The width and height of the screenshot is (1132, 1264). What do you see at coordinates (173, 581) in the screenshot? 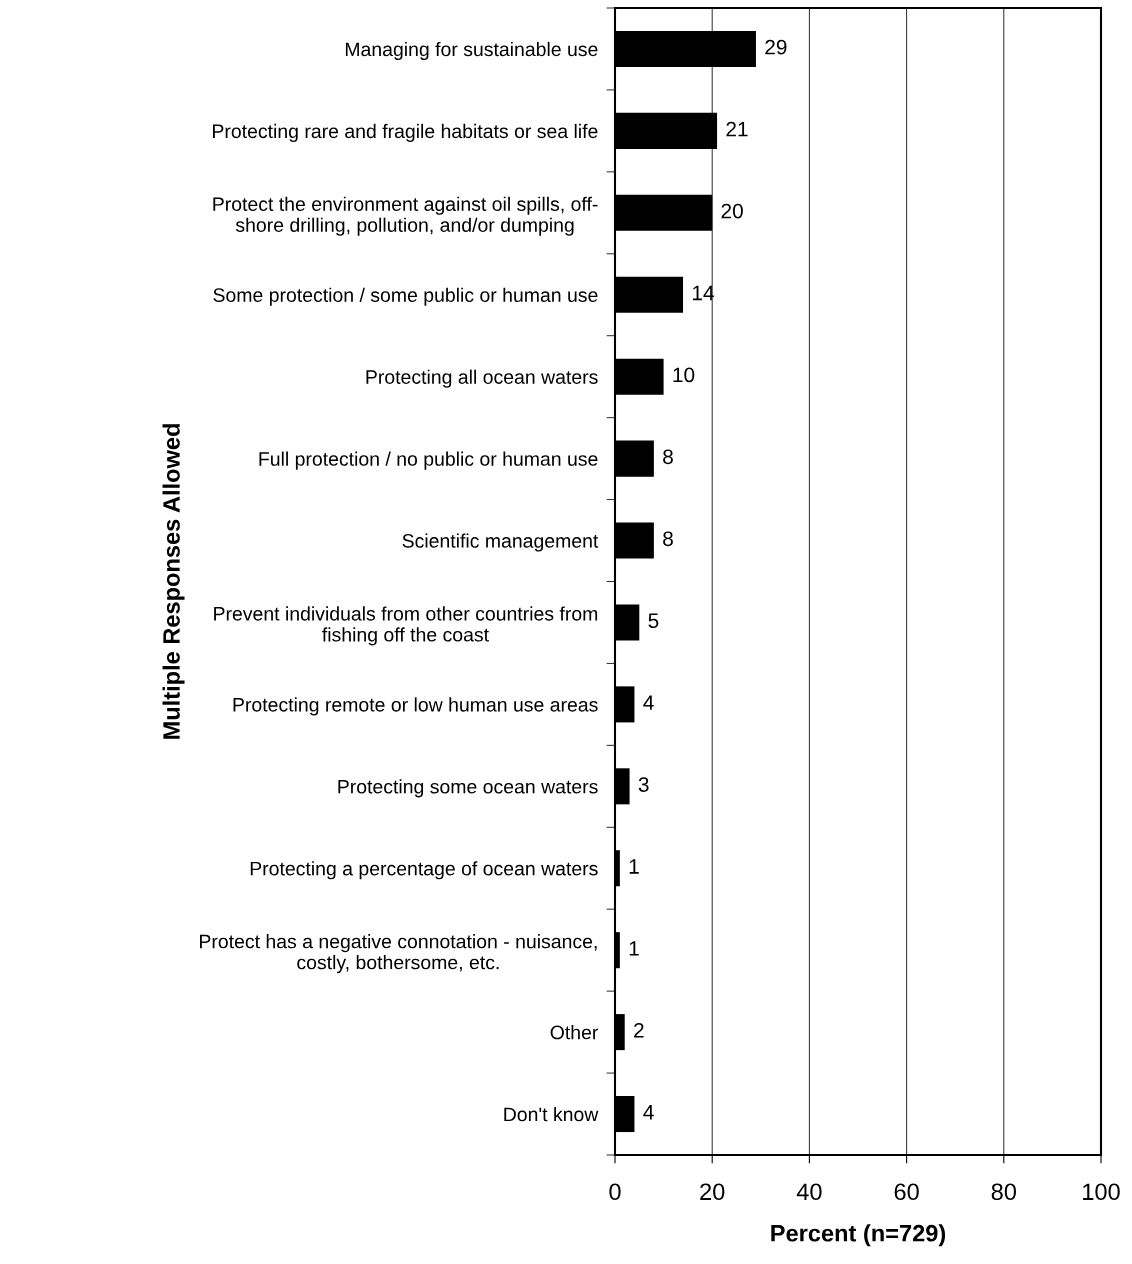
I see `y-axis-title: Multiple Responses Allowed` at bounding box center [173, 581].